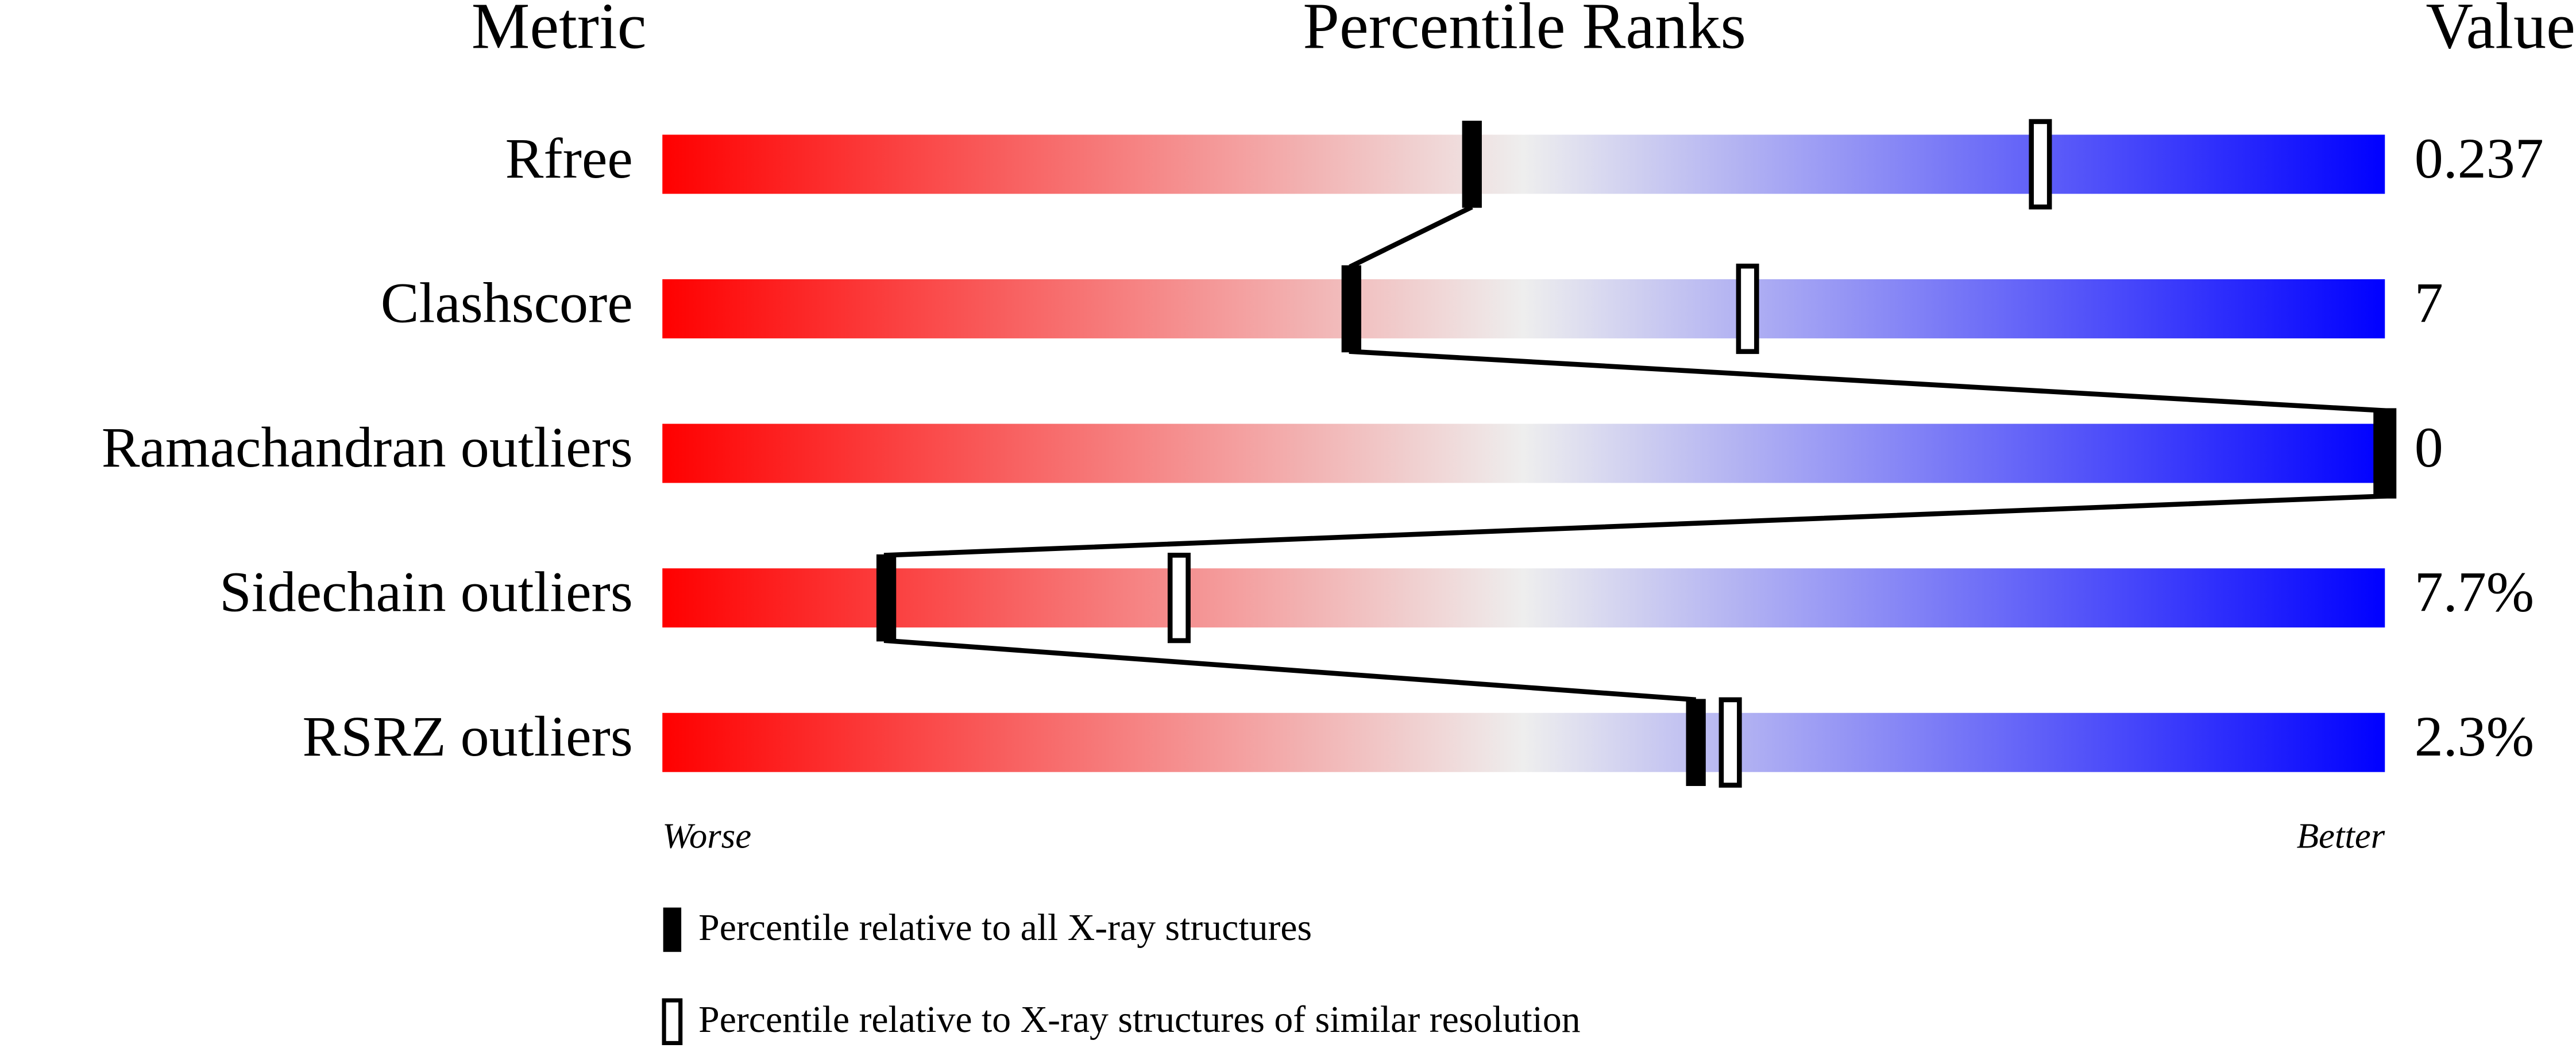 The width and height of the screenshot is (2576, 1048). What do you see at coordinates (1524, 31) in the screenshot?
I see `header: Percentile Ranks` at bounding box center [1524, 31].